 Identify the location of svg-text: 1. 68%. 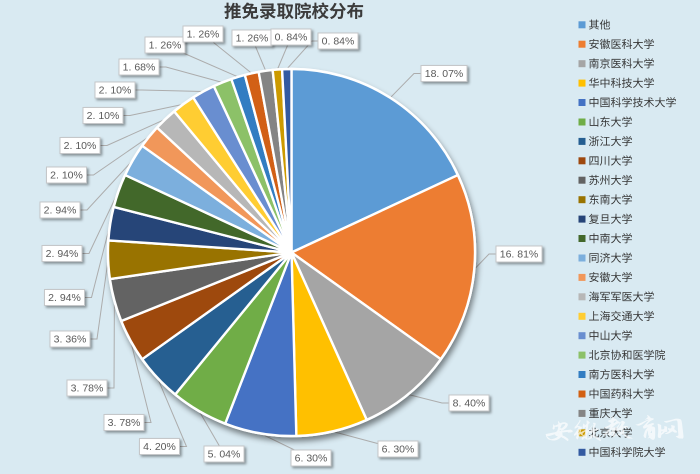
(139, 68).